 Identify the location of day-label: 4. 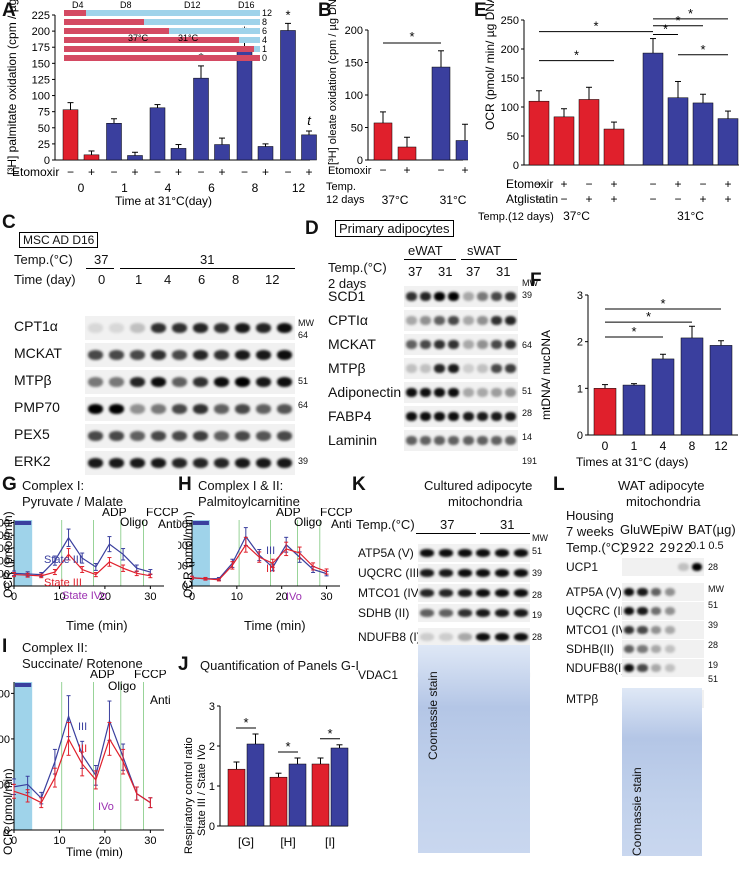
(168, 188).